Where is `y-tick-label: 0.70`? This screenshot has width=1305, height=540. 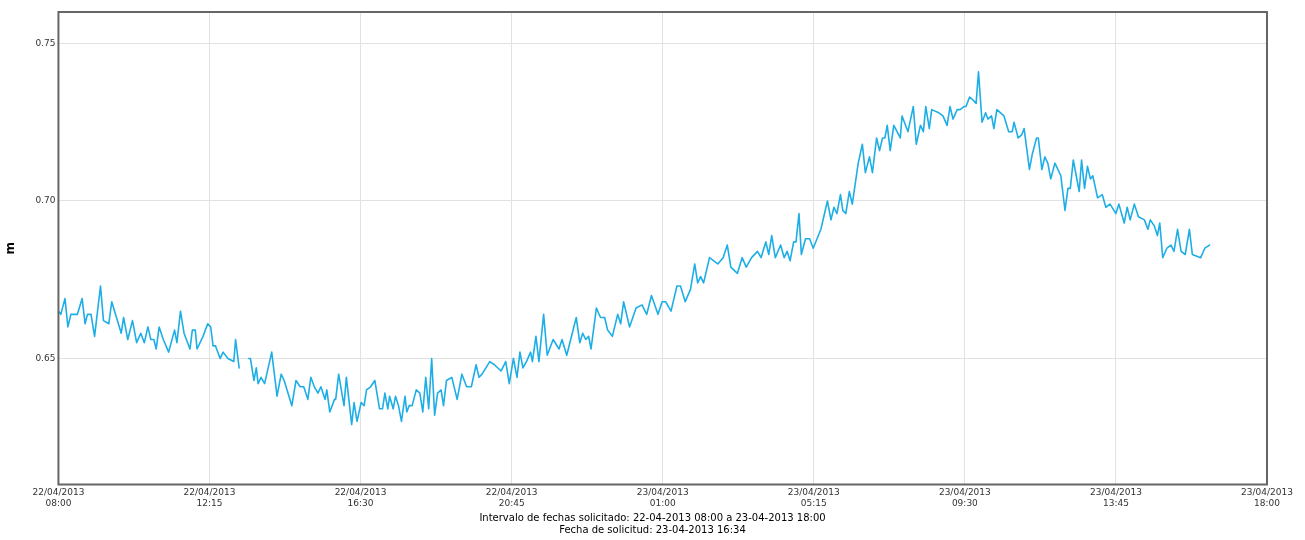 y-tick-label: 0.70 is located at coordinates (45, 200).